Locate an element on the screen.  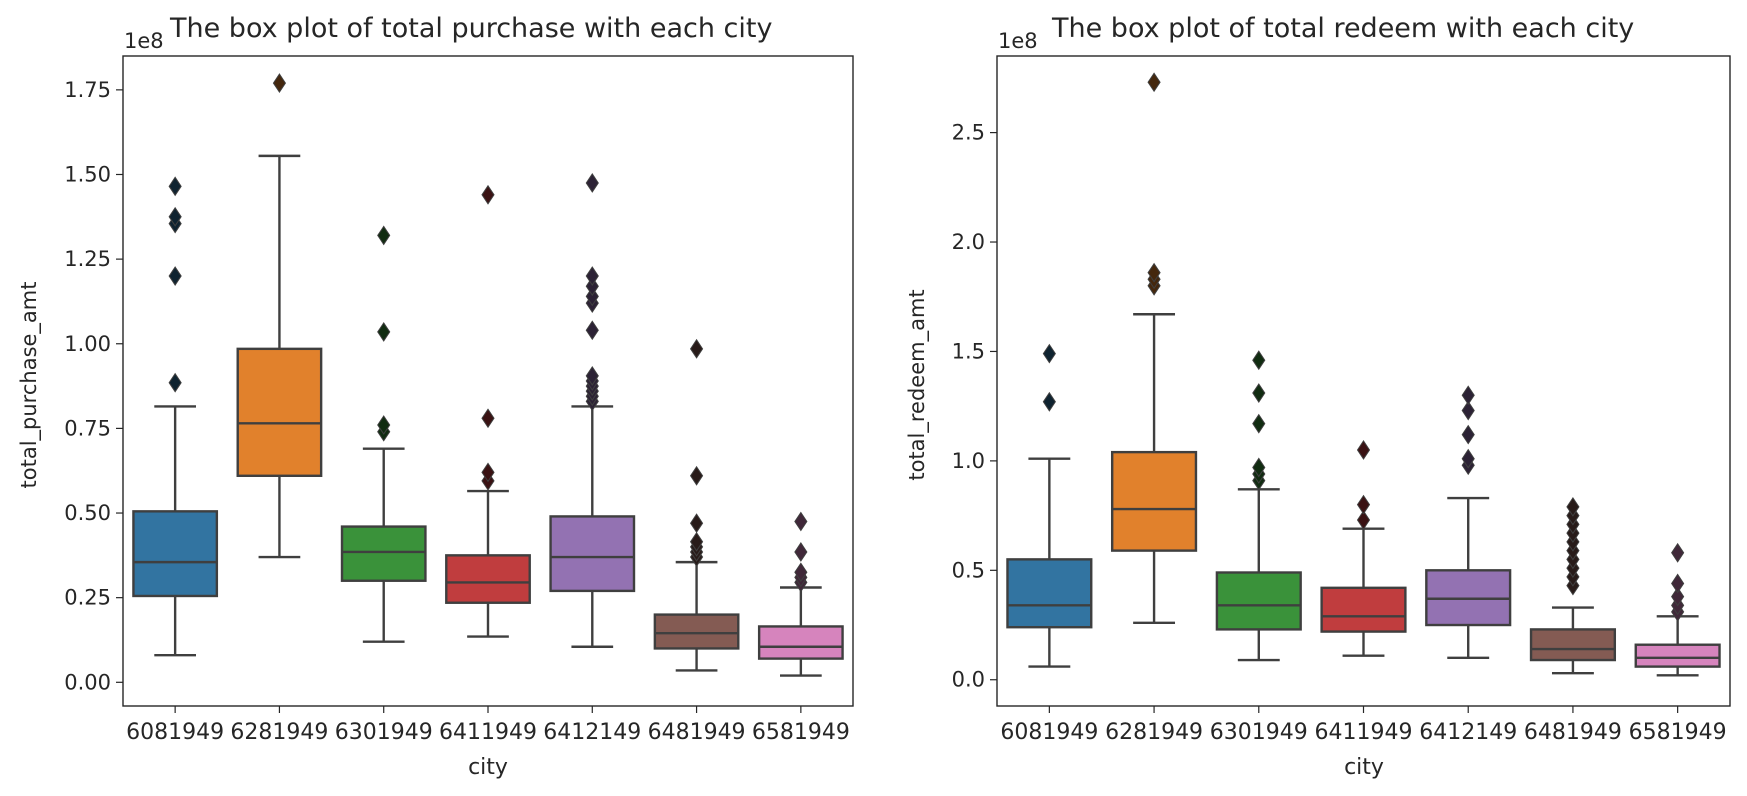
purchase-x-tick-label: 6481949 is located at coordinates (697, 732).